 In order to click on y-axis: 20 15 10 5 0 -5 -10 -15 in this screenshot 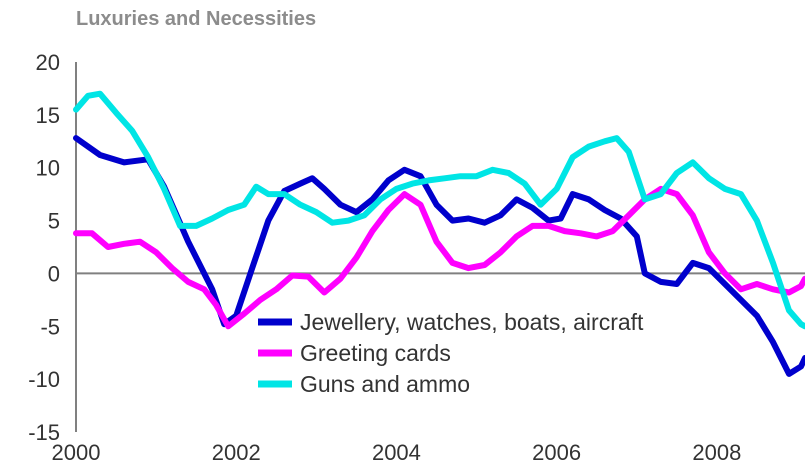, I will do `click(52, 247)`.